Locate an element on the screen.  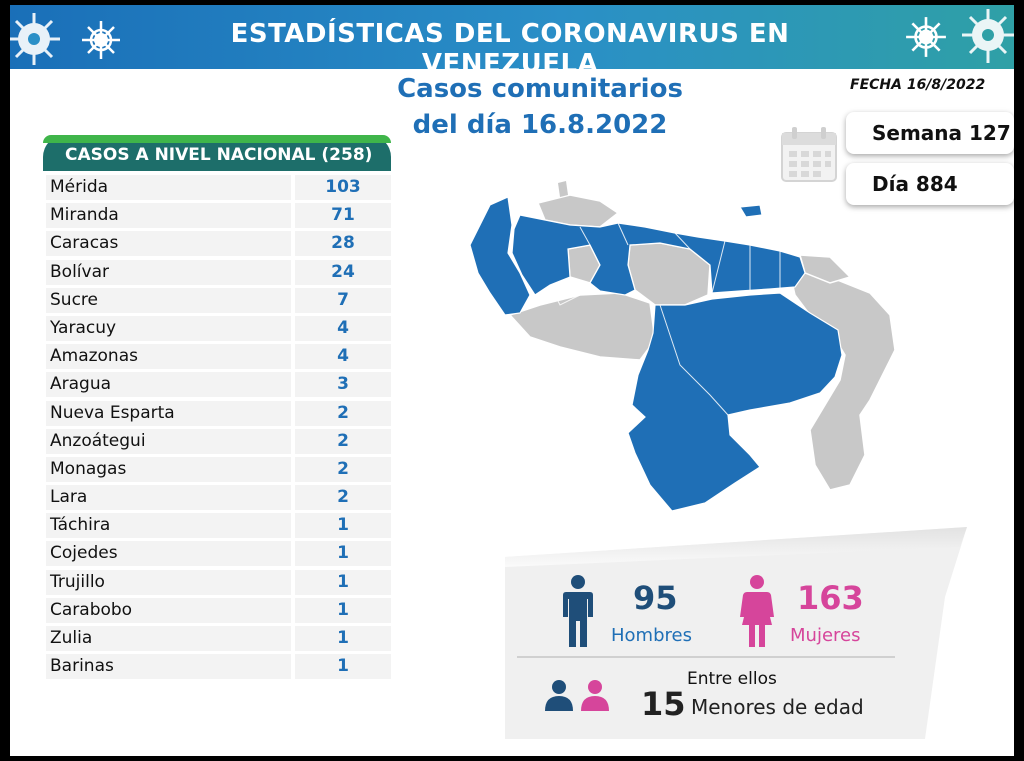
case-count: 71 is located at coordinates (343, 216).